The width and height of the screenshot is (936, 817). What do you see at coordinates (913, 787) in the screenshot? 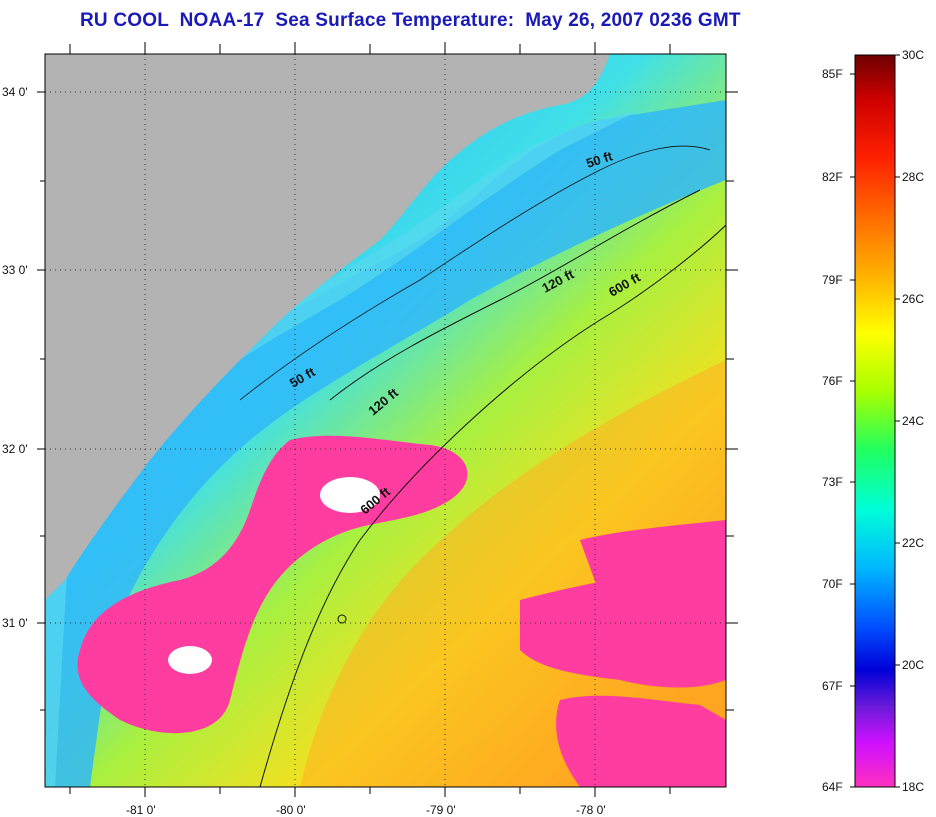
I see `colorbar-c-label: 18C` at bounding box center [913, 787].